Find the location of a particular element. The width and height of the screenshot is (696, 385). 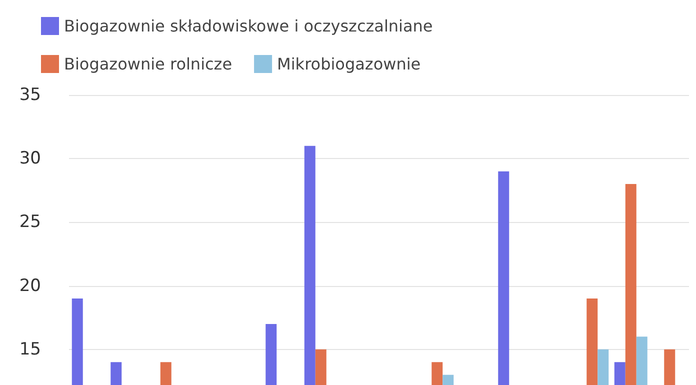

y-tick-label: 20 is located at coordinates (30, 286).